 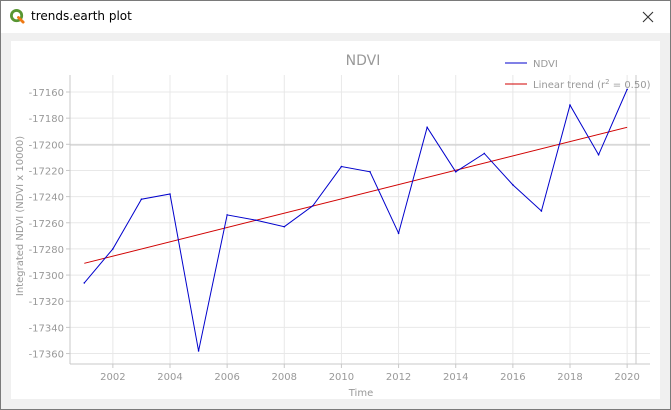 I want to click on y-tick-label-9: -17180, so click(x=46, y=119).